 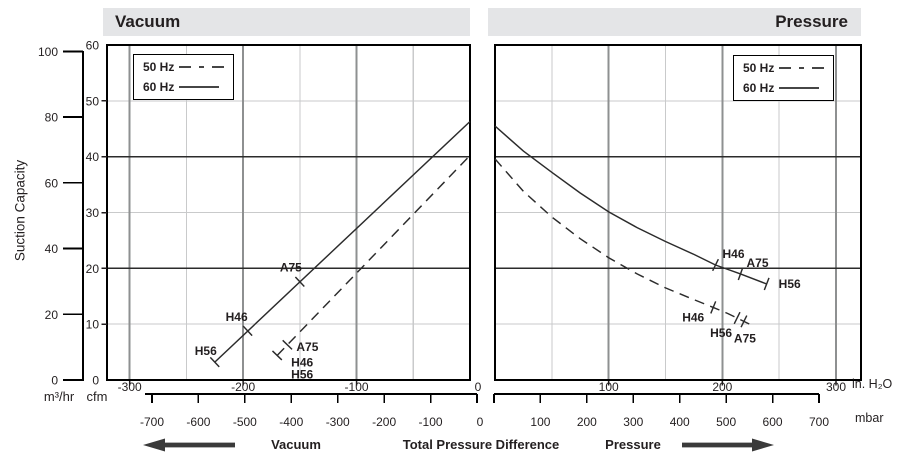 I want to click on mbar-tick-label: -300, so click(x=338, y=422).